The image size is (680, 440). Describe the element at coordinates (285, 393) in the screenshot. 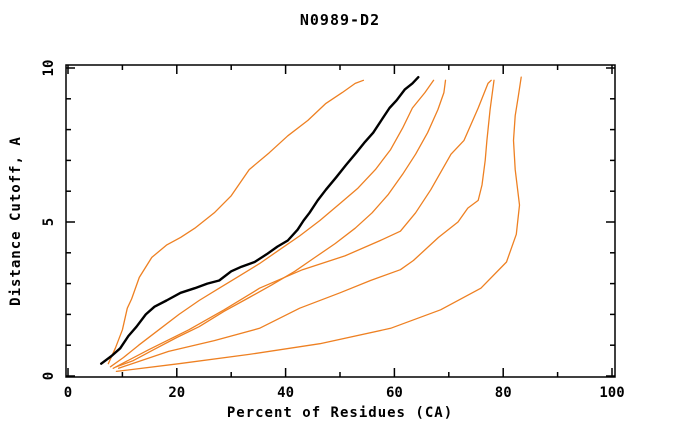

I see `x-tick-label: 40` at that location.